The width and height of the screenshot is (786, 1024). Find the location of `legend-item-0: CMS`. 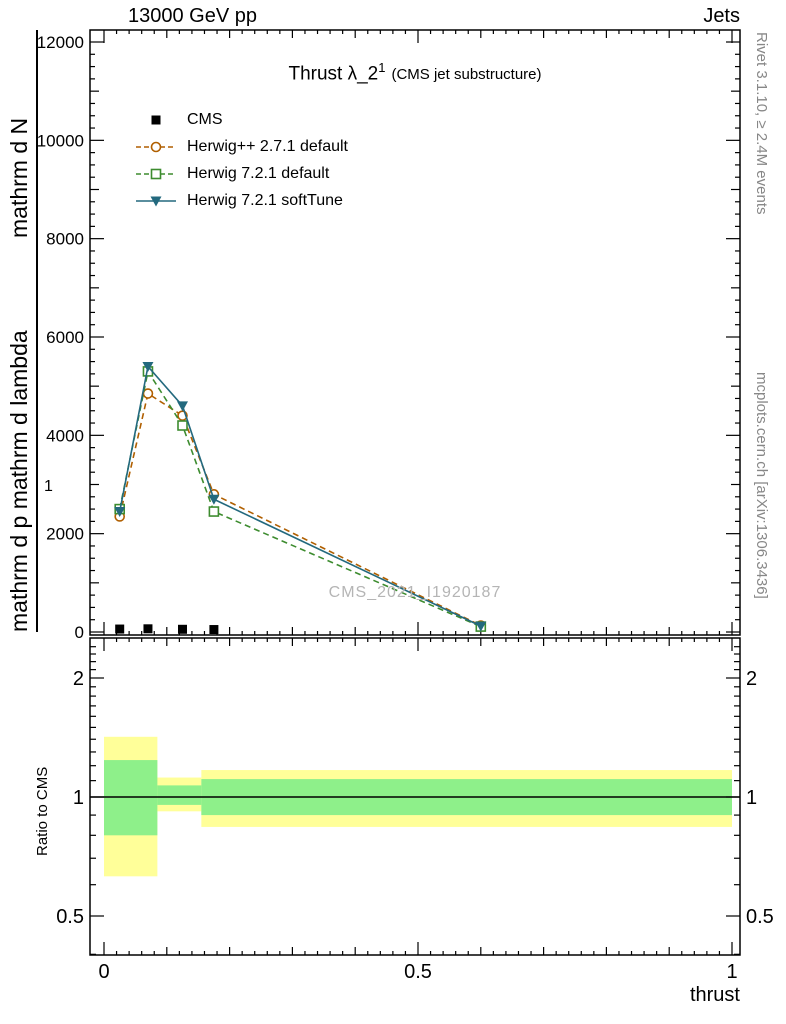

legend-item-0: CMS is located at coordinates (241, 119).